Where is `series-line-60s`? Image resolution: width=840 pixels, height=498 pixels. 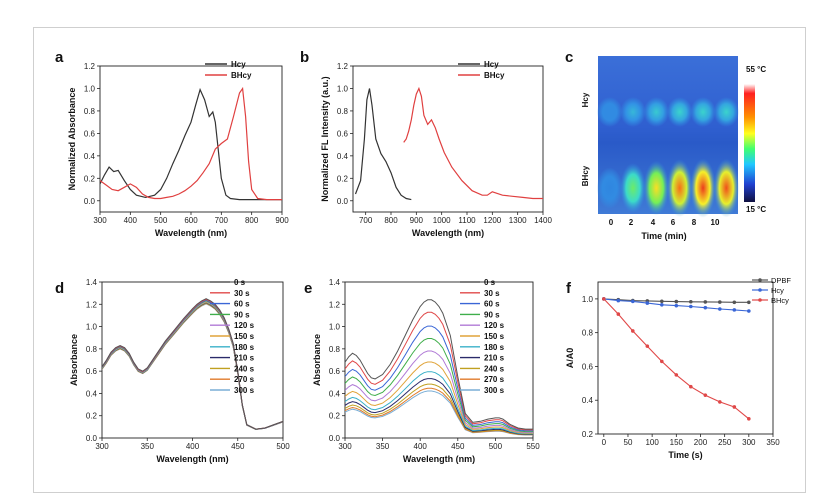
series-line-60s is located at coordinates (439, 378).